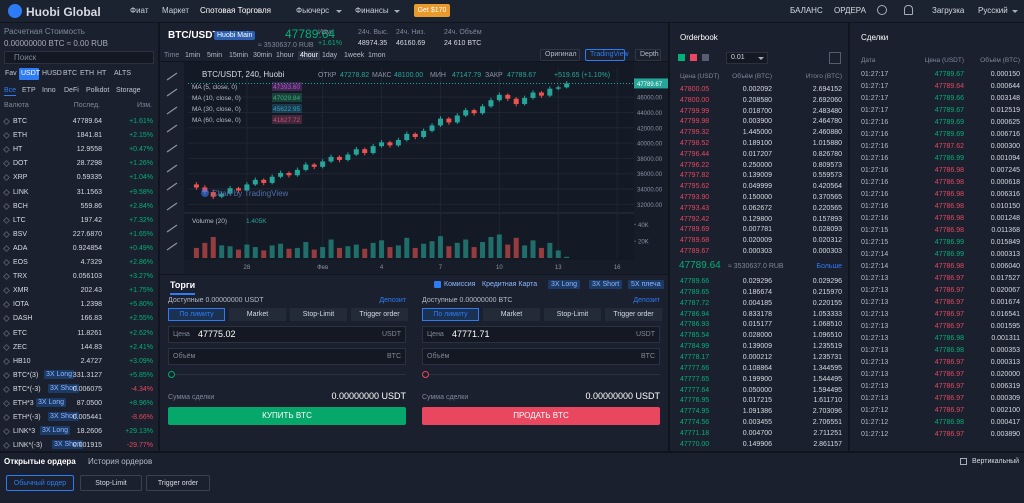 This screenshot has width=1024, height=503. Describe the element at coordinates (25, 57) in the screenshot. I see `search-placeholder: Поиск` at that location.